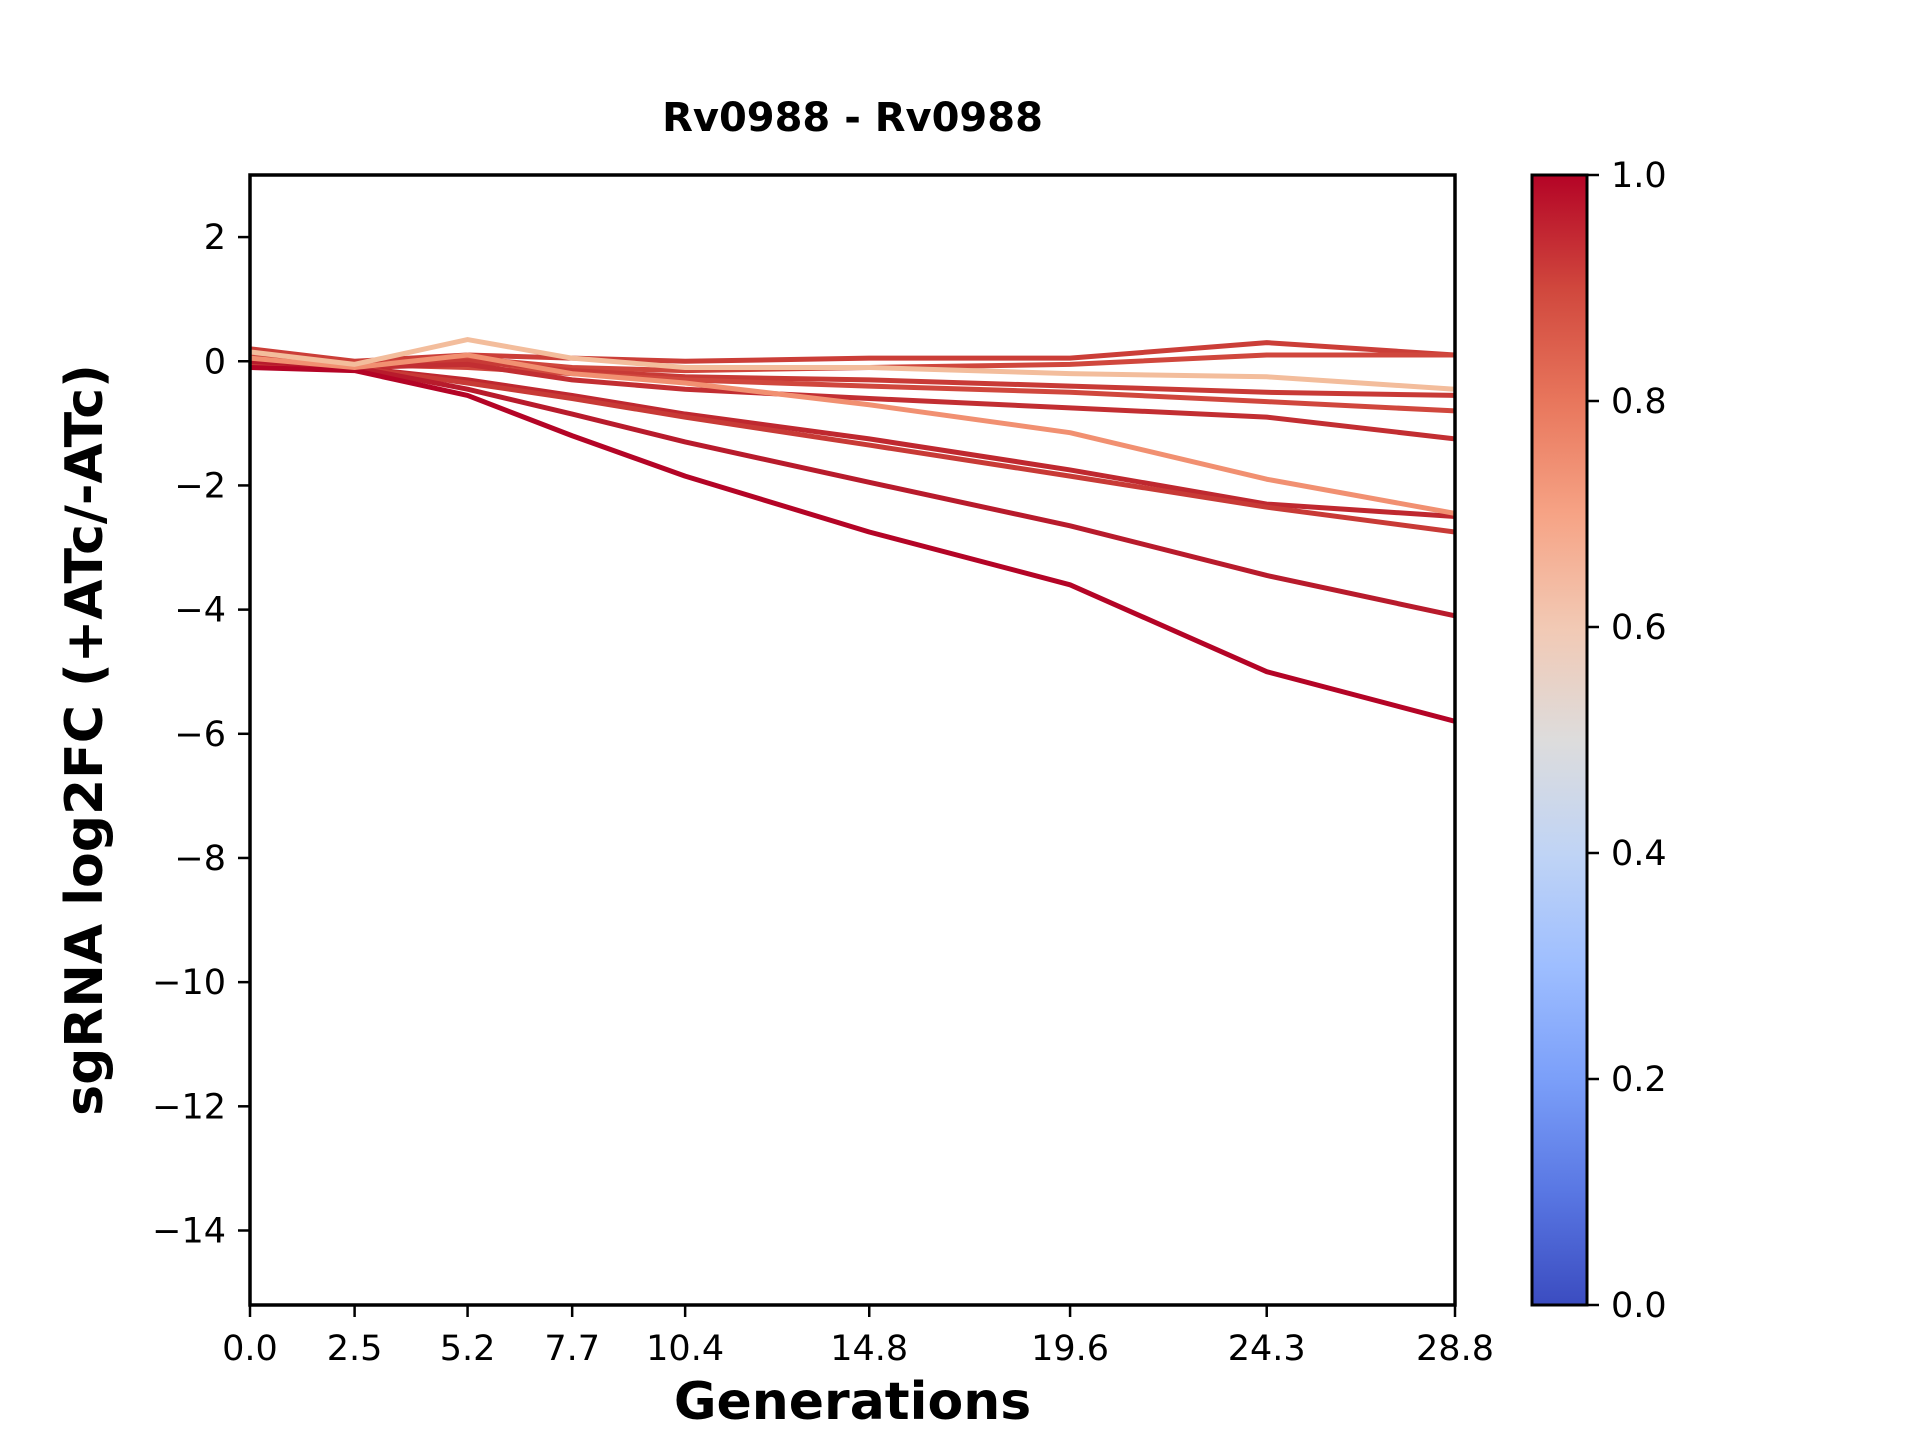 The height and width of the screenshot is (1440, 1920). What do you see at coordinates (355, 1349) in the screenshot?
I see `x-tick-label: 2.5` at bounding box center [355, 1349].